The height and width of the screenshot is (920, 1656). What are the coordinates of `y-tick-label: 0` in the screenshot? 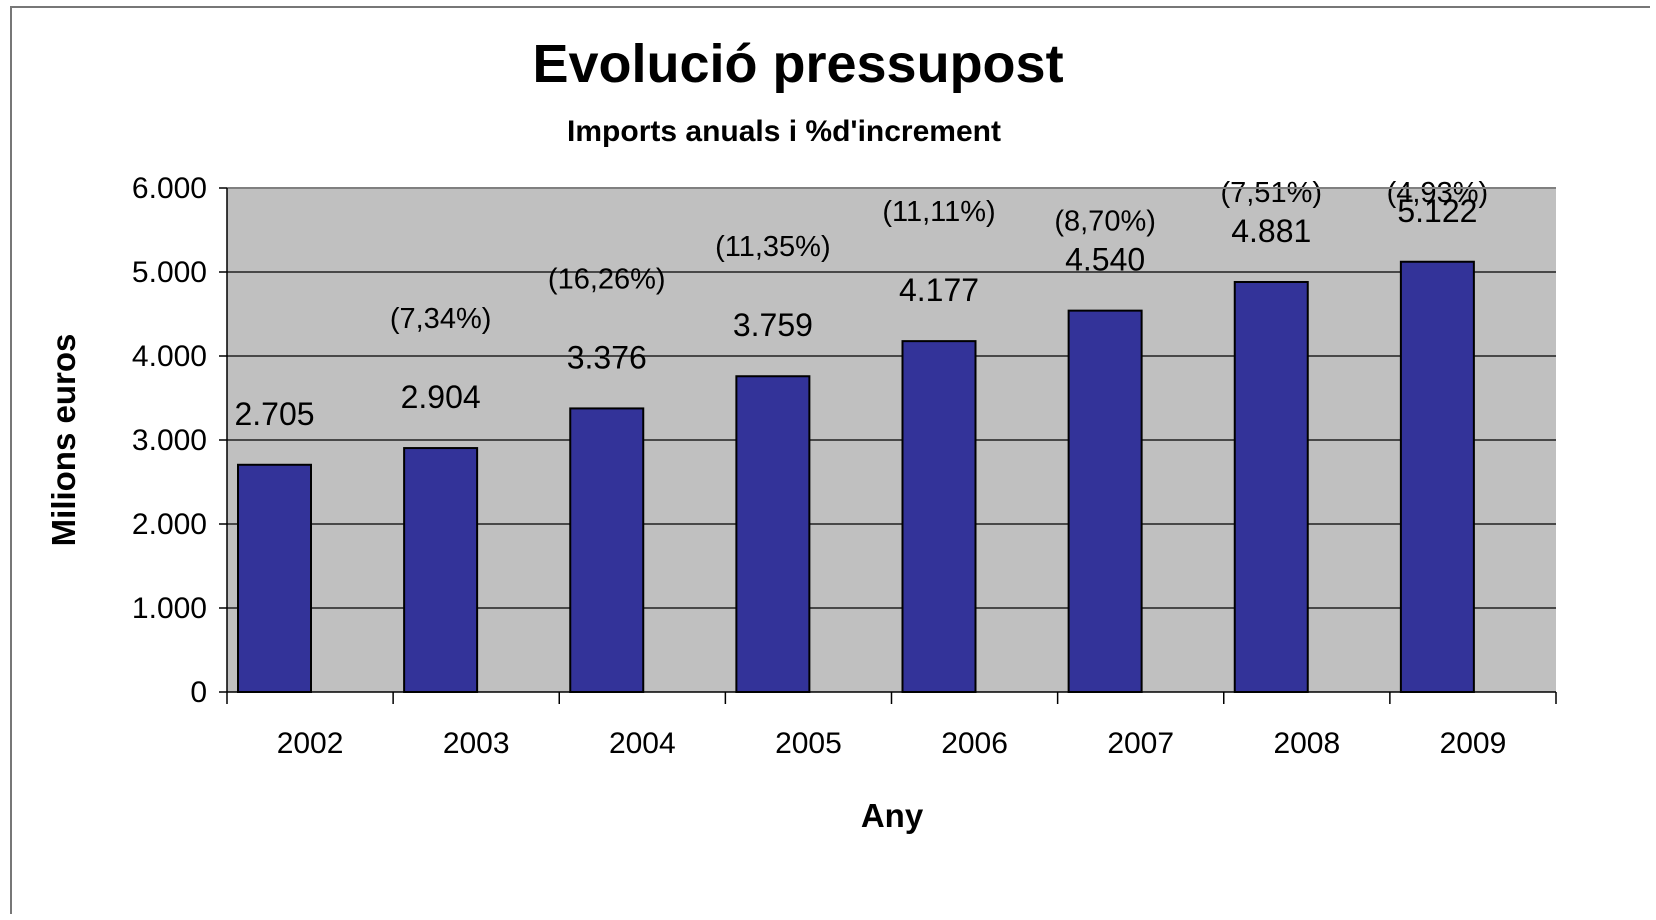 It's located at (198, 692).